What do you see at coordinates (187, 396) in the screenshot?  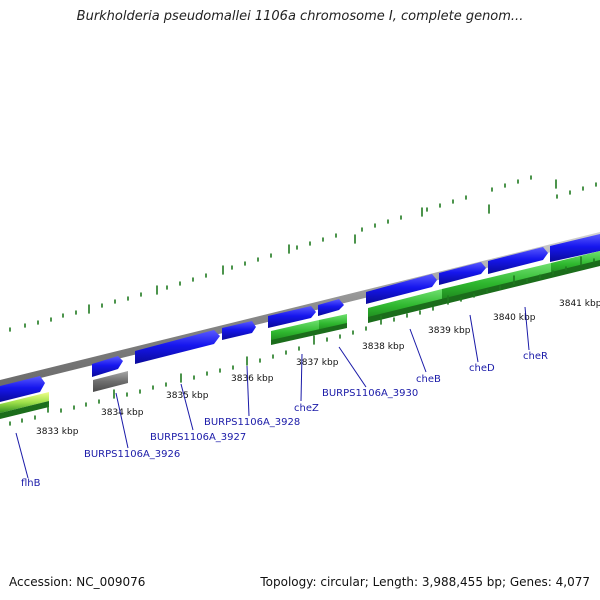 I see `position-label: 3835 kbp` at bounding box center [187, 396].